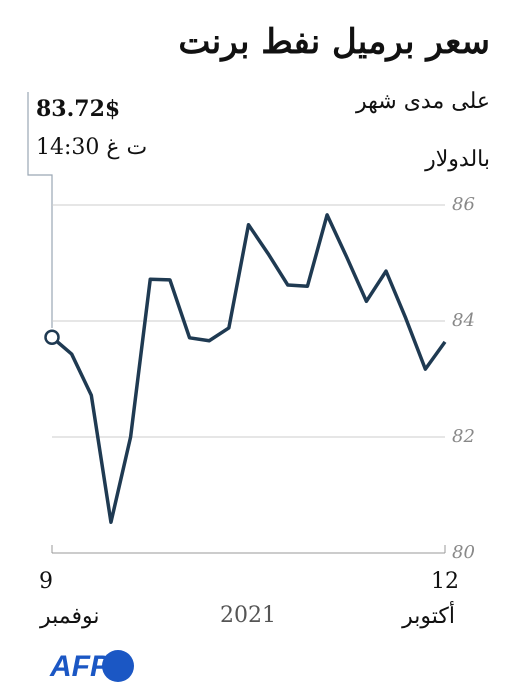 This screenshot has width=512, height=700. Describe the element at coordinates (457, 159) in the screenshot. I see `y-axis-label: بالدولار` at that location.